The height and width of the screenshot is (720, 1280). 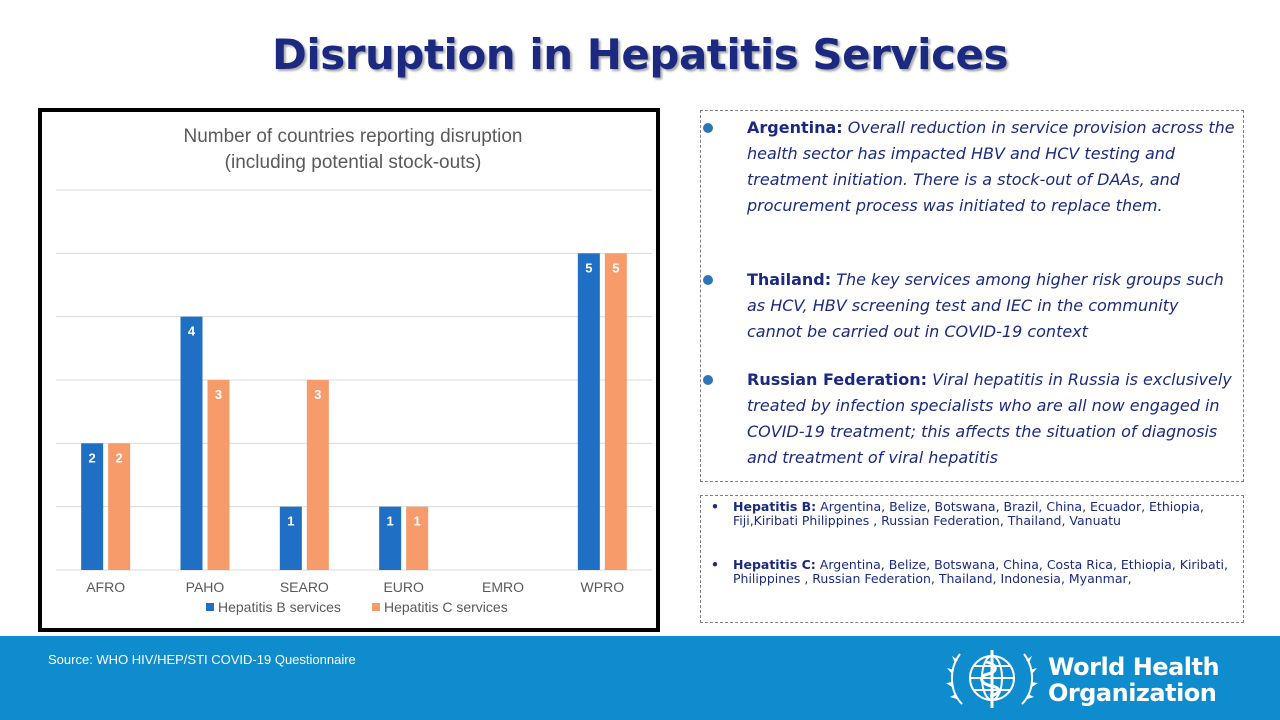 I want to click on list-label: Hepatitis C:, so click(x=774, y=564).